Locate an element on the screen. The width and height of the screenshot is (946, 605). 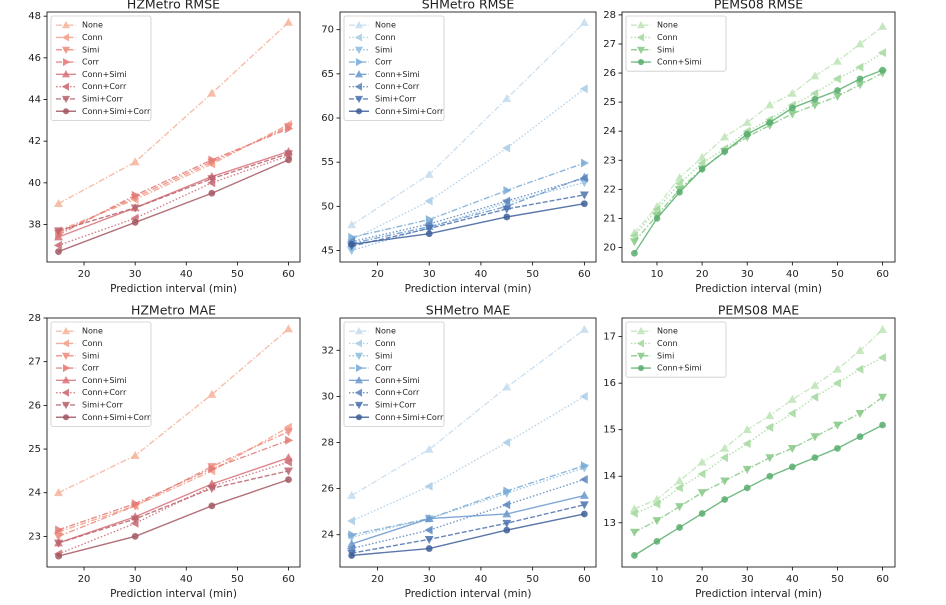
y-tick-label: 55 is located at coordinates (327, 162).